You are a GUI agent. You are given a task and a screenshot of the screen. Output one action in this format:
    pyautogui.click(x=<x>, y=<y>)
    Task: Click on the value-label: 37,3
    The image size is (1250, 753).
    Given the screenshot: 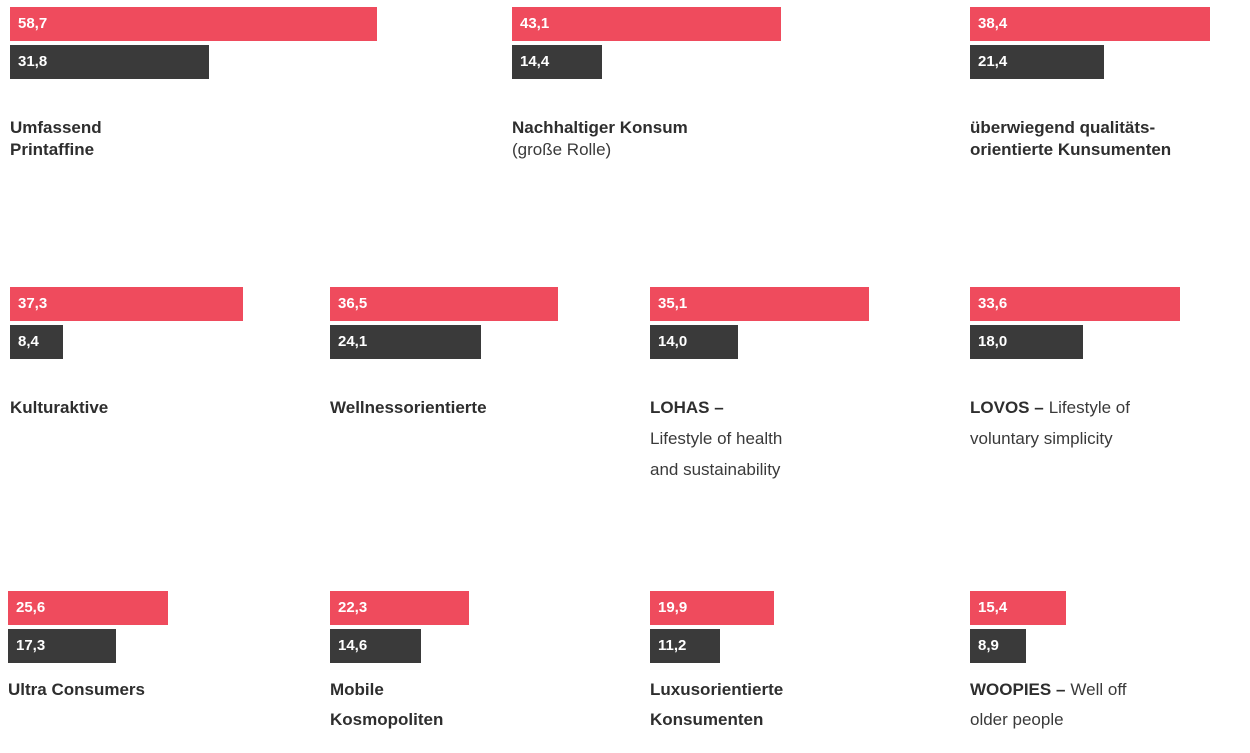 What is the action you would take?
    pyautogui.click(x=33, y=303)
    